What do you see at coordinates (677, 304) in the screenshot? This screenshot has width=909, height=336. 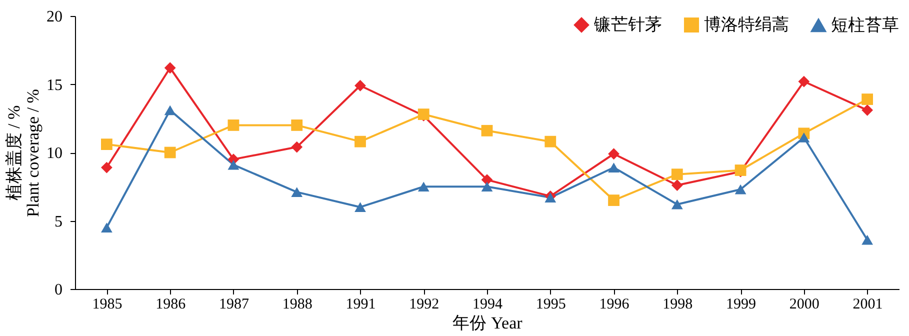 I see `x-tick-label: 1998` at bounding box center [677, 304].